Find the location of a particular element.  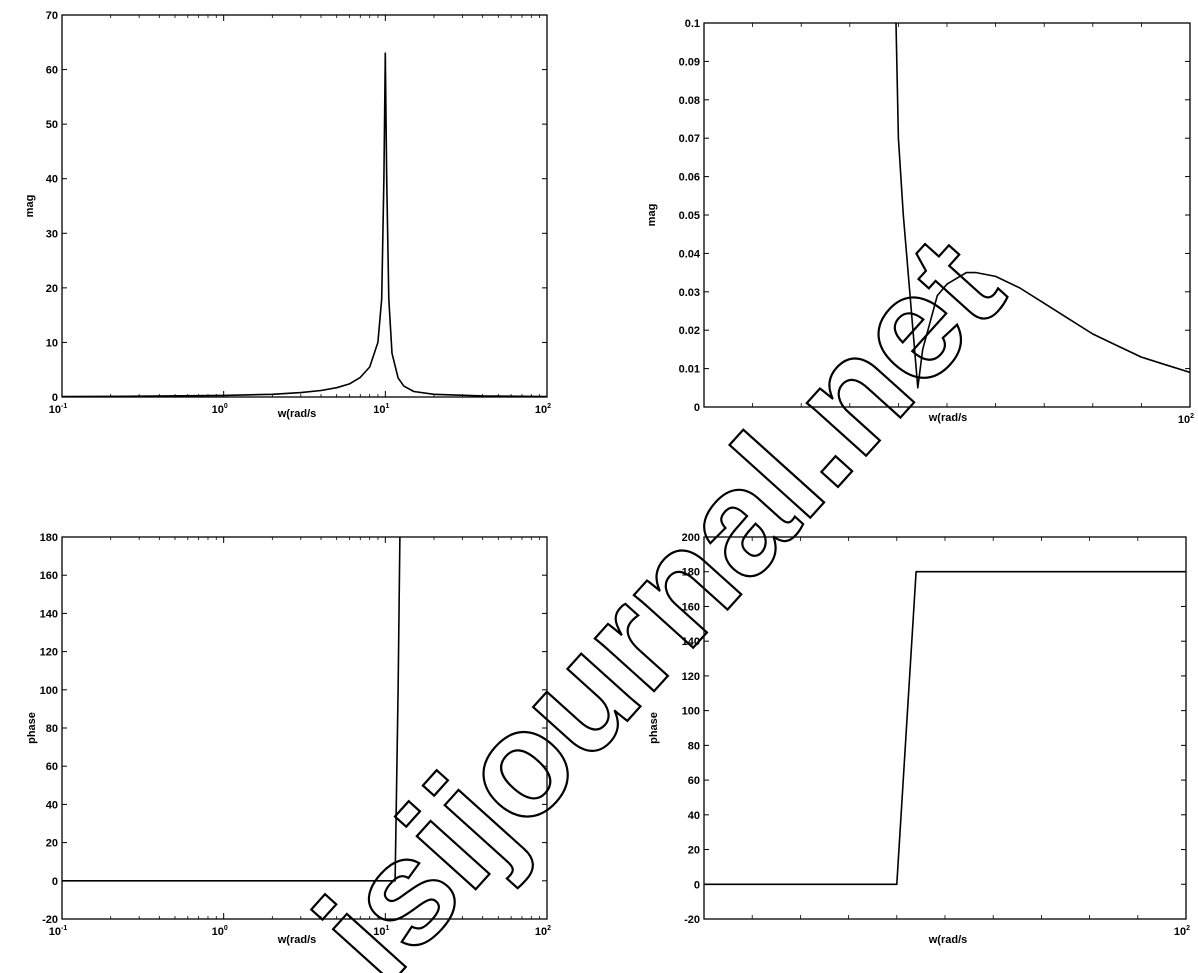

y-tick-label: 0.05 is located at coordinates (689, 216).